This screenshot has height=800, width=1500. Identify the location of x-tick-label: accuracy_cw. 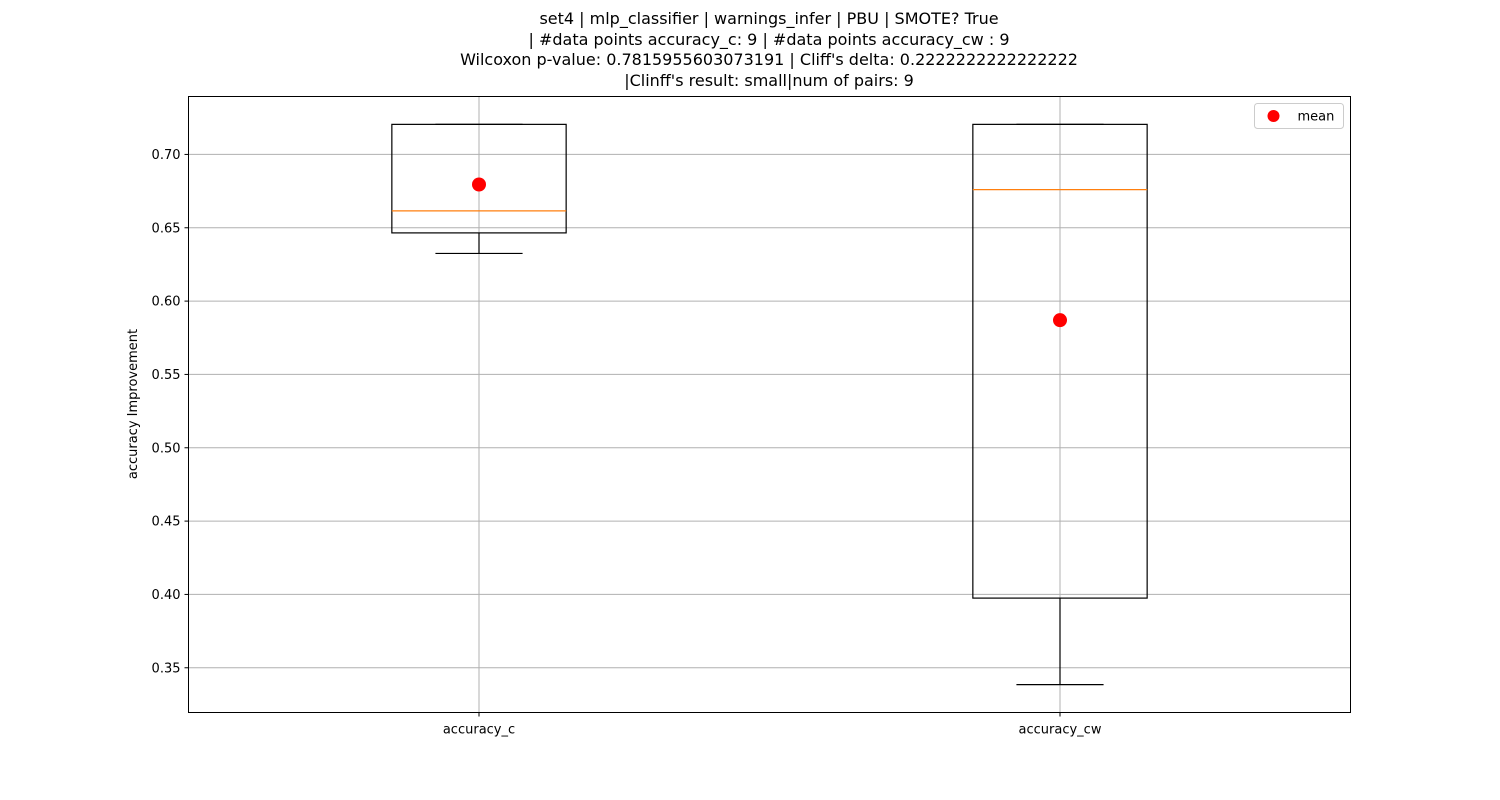
(1060, 730).